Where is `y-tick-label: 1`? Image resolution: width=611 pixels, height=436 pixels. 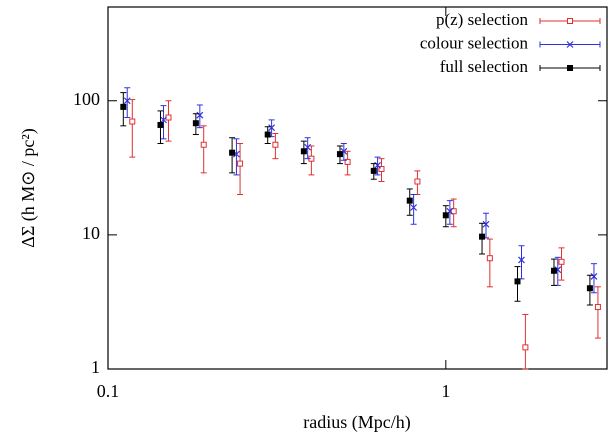
y-tick-label: 1 is located at coordinates (95, 367).